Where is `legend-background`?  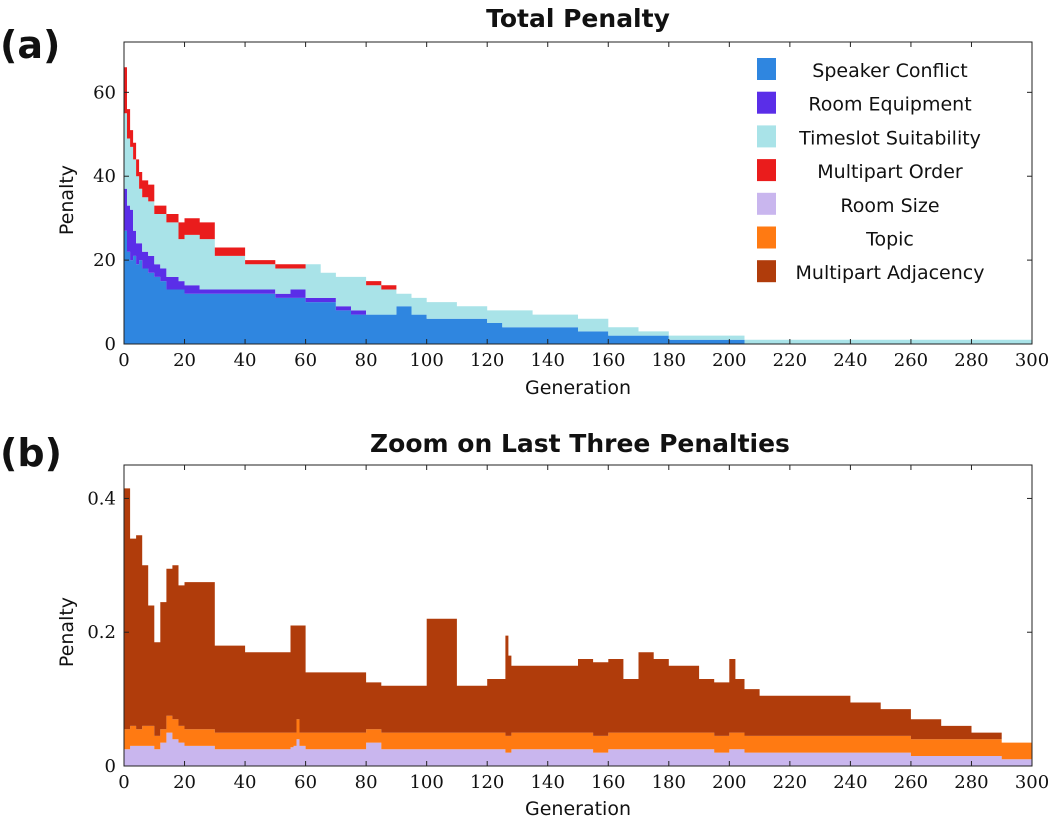 legend-background is located at coordinates (888, 171).